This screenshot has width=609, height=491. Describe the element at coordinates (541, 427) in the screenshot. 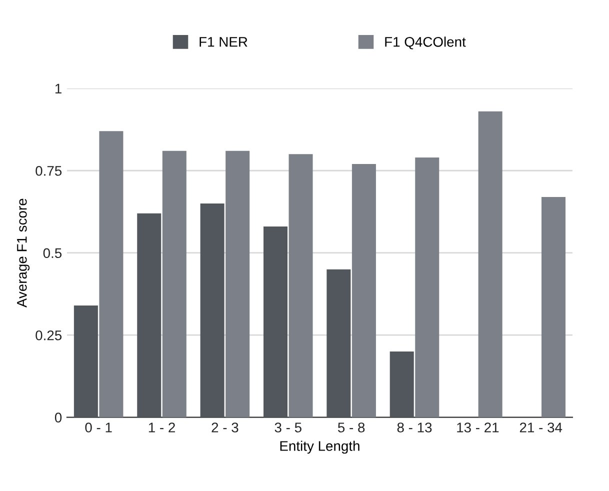

I see `x-tick-label: 21 - 34` at that location.